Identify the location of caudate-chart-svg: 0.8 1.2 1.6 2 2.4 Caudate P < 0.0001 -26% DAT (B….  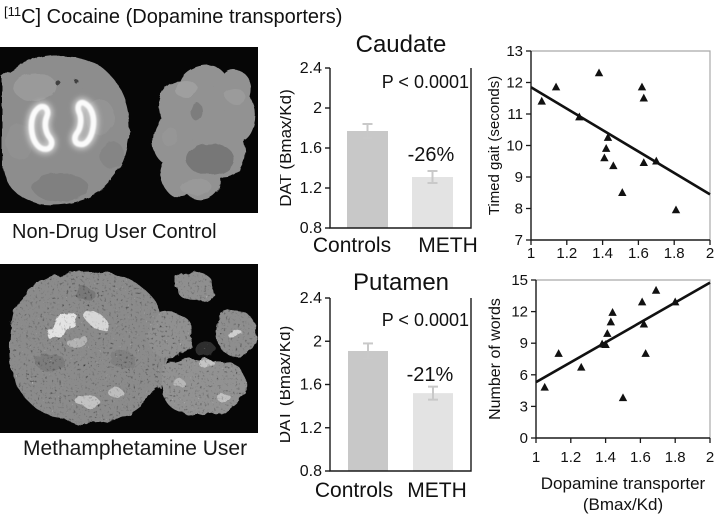
(377, 144).